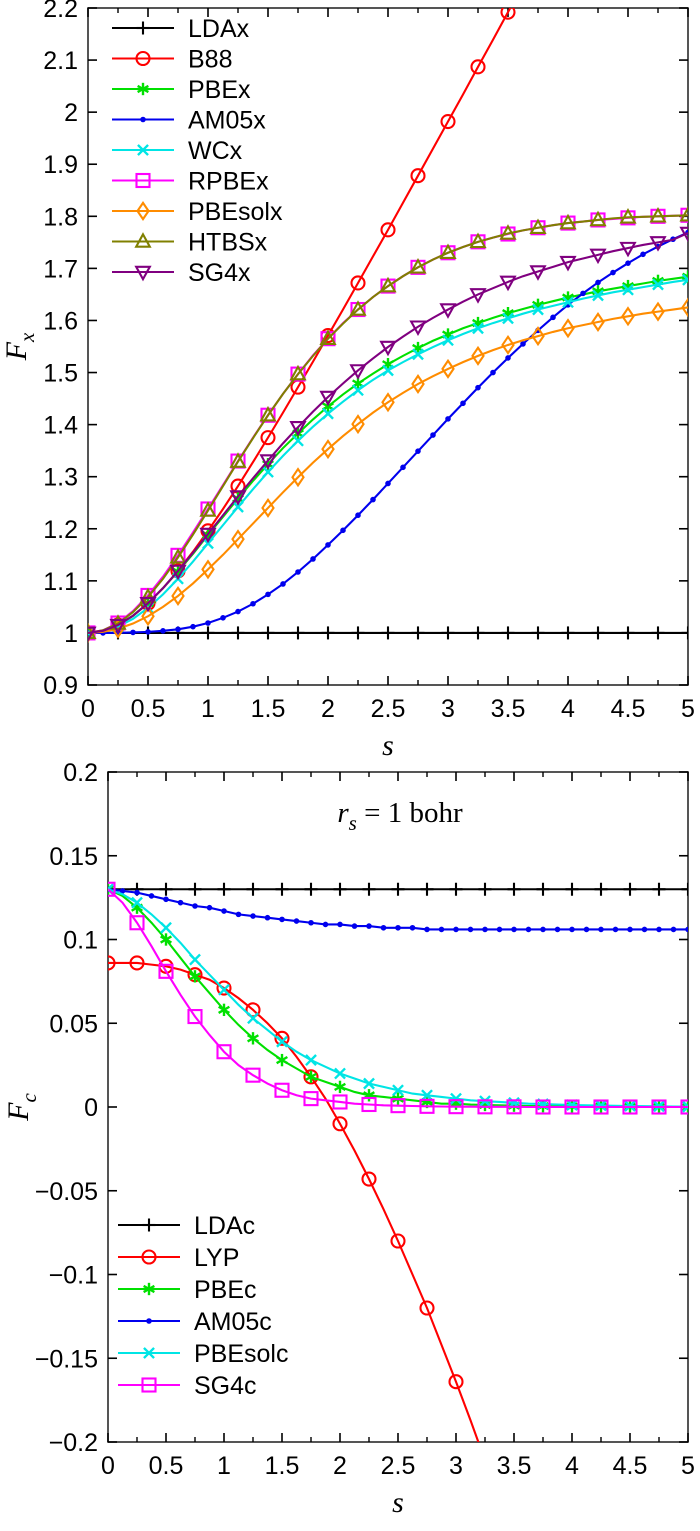 This screenshot has height=1531, width=700. I want to click on svg-text: rs = 1 bohr, so click(400, 816).